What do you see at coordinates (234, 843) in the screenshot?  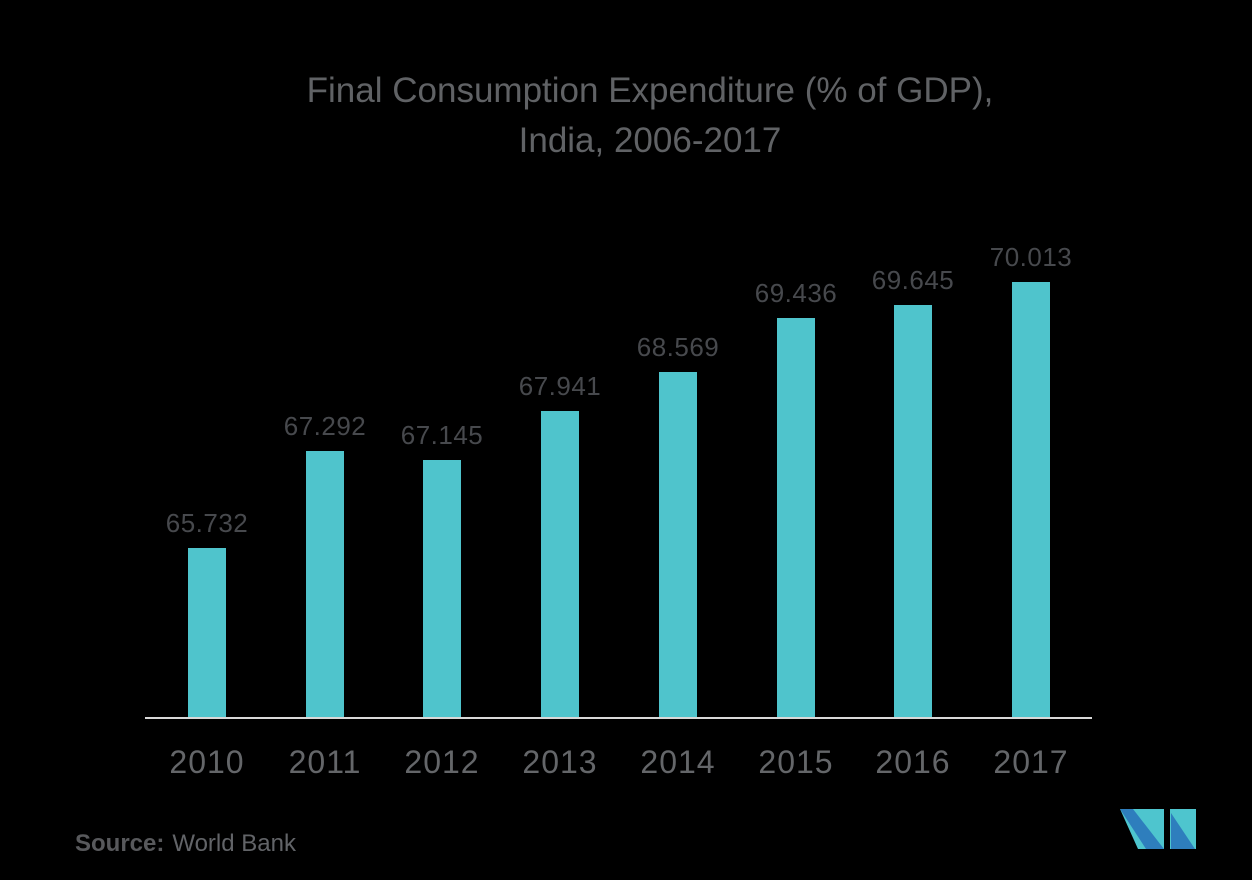 I see `source-text: World Bank` at bounding box center [234, 843].